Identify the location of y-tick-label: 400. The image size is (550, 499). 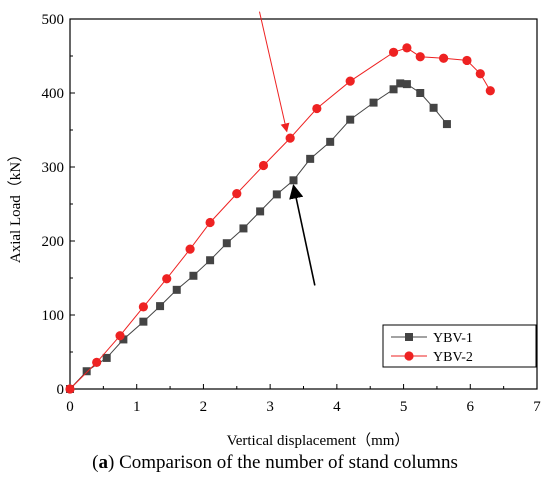
(53, 94).